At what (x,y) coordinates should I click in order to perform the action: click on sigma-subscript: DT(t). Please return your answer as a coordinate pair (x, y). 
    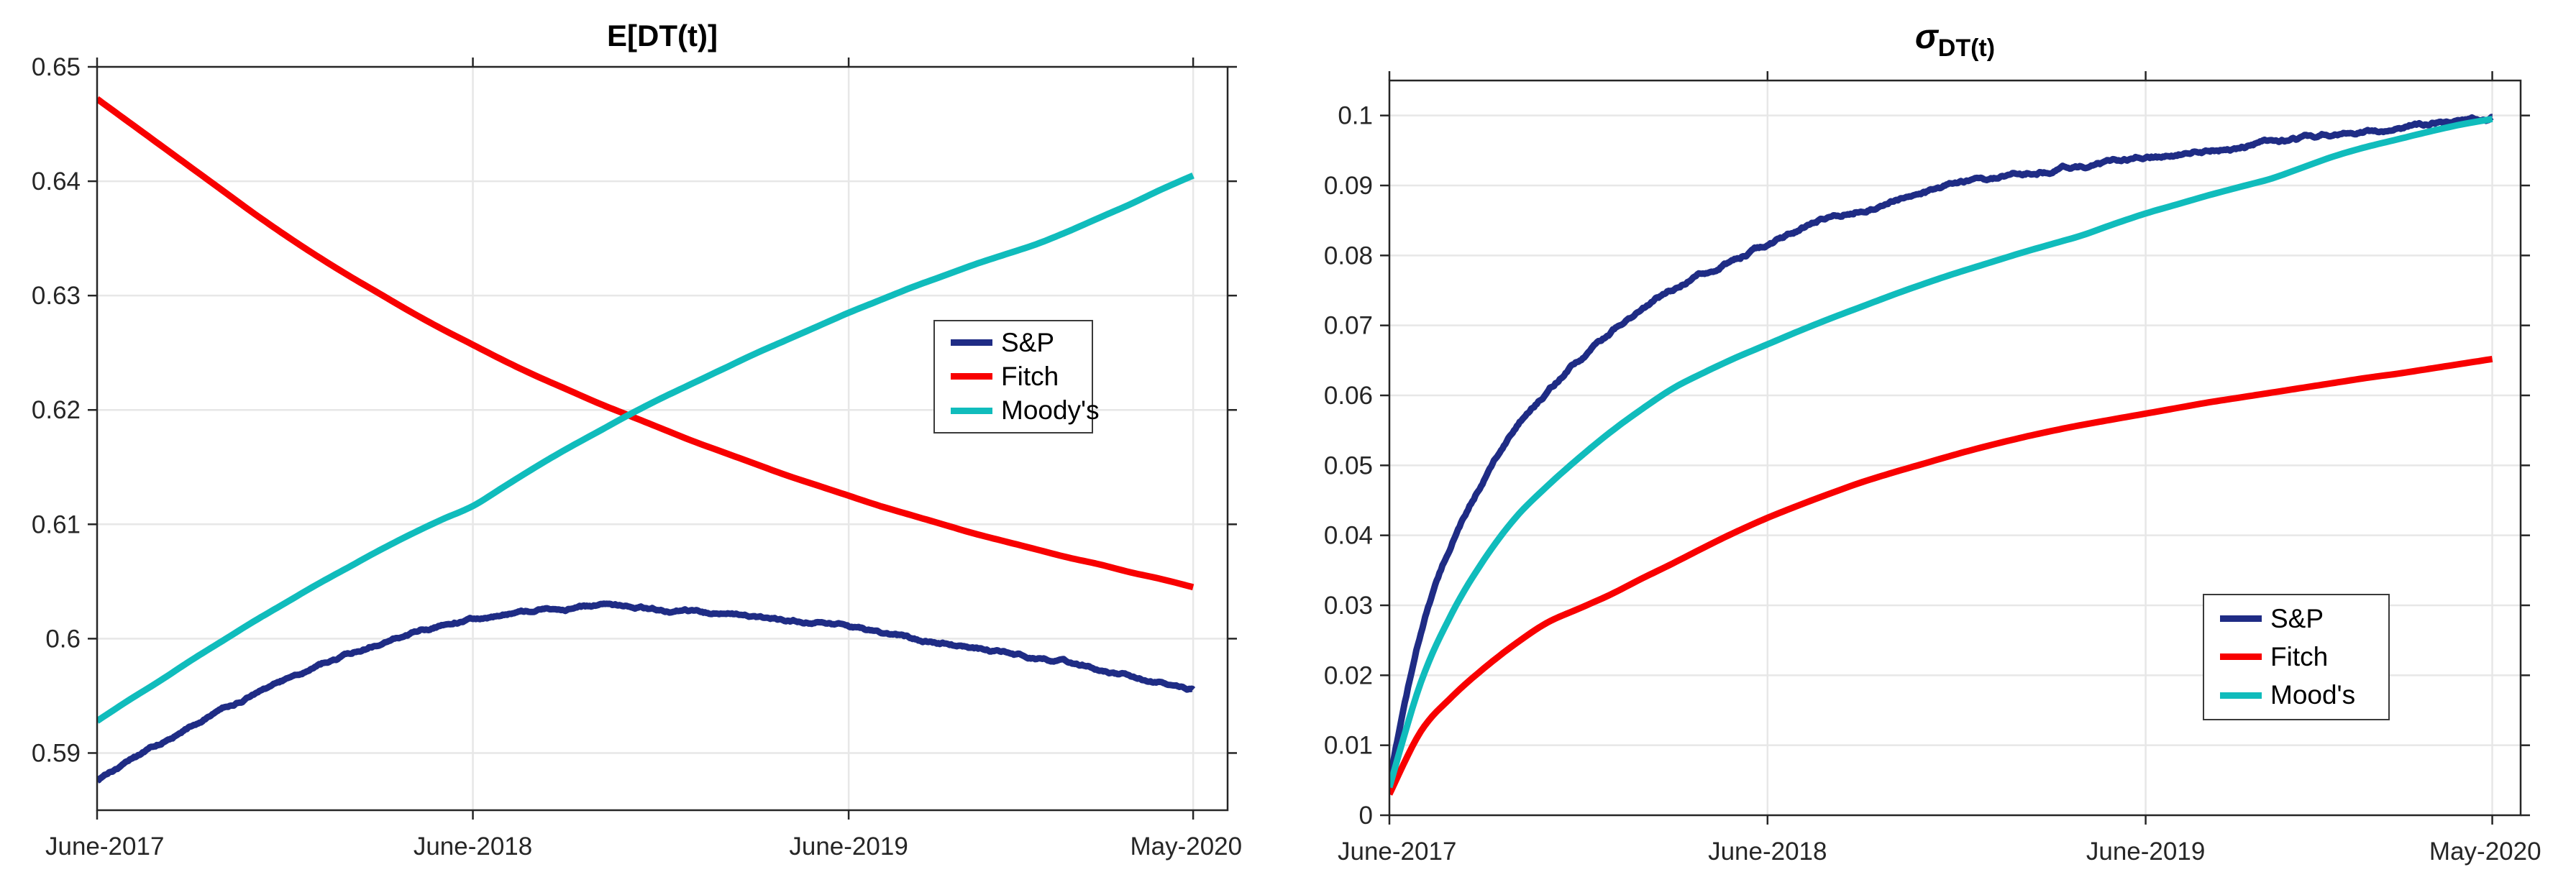
    Looking at the image, I should click on (1966, 48).